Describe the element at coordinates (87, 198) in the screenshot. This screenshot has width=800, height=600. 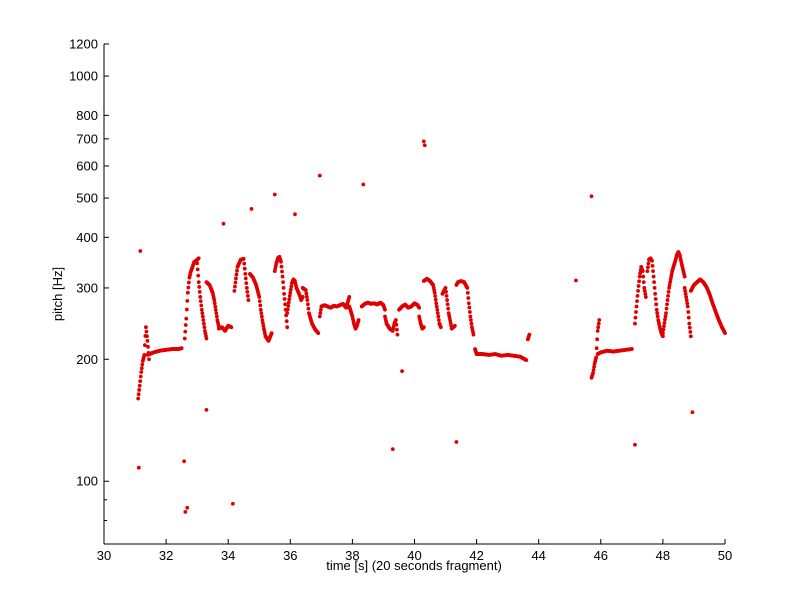
I see `y-tick-label: 500` at that location.